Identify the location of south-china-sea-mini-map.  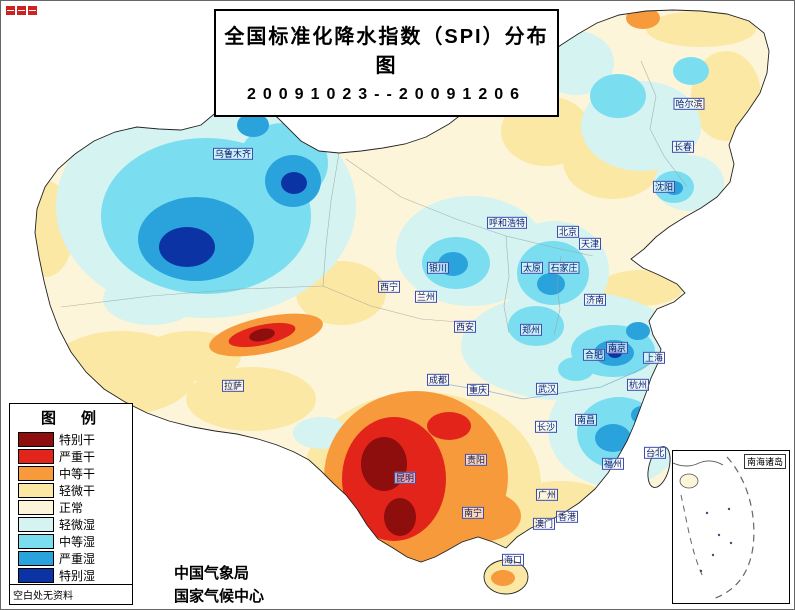
(714, 528).